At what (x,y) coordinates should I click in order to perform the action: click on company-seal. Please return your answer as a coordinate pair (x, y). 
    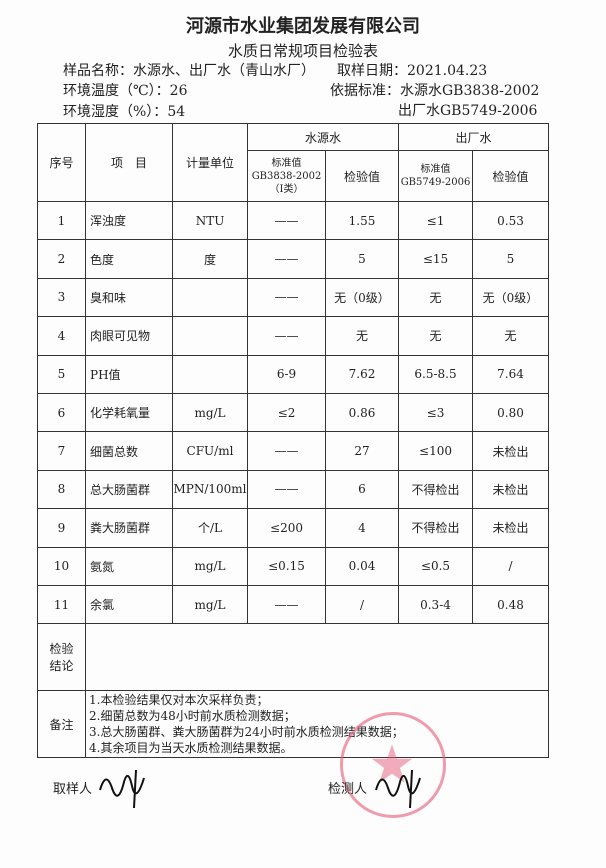
    Looking at the image, I should click on (393, 765).